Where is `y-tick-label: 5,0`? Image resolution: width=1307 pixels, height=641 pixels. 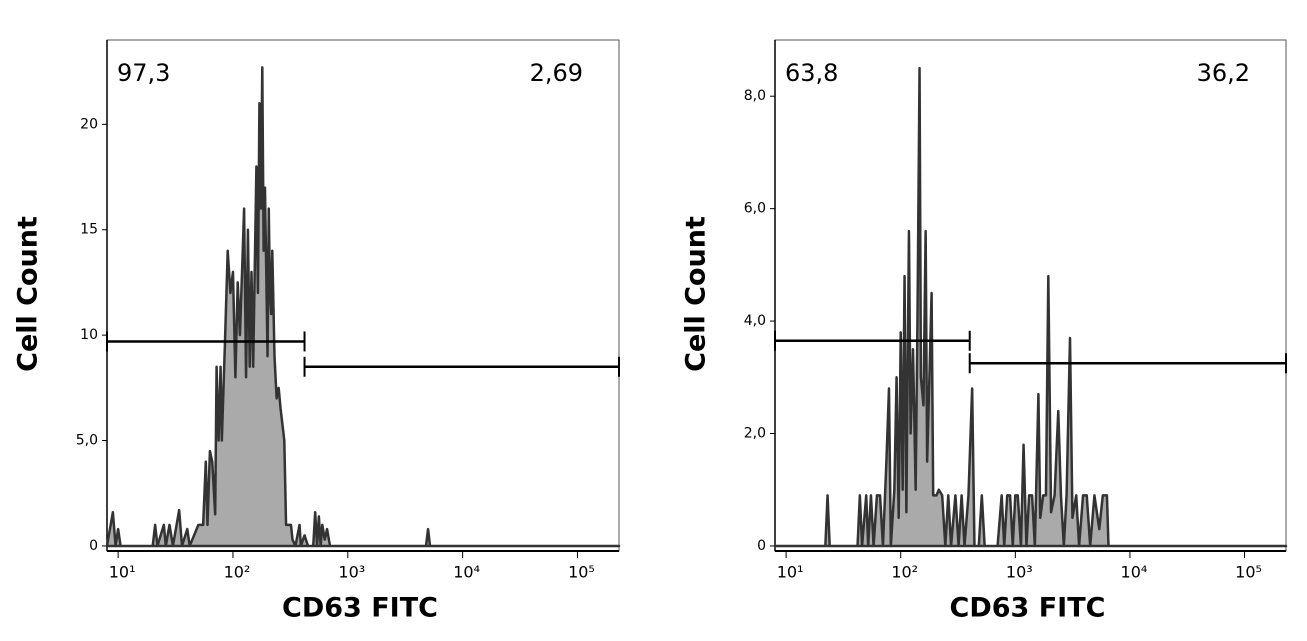
y-tick-label: 5,0 is located at coordinates (87, 441).